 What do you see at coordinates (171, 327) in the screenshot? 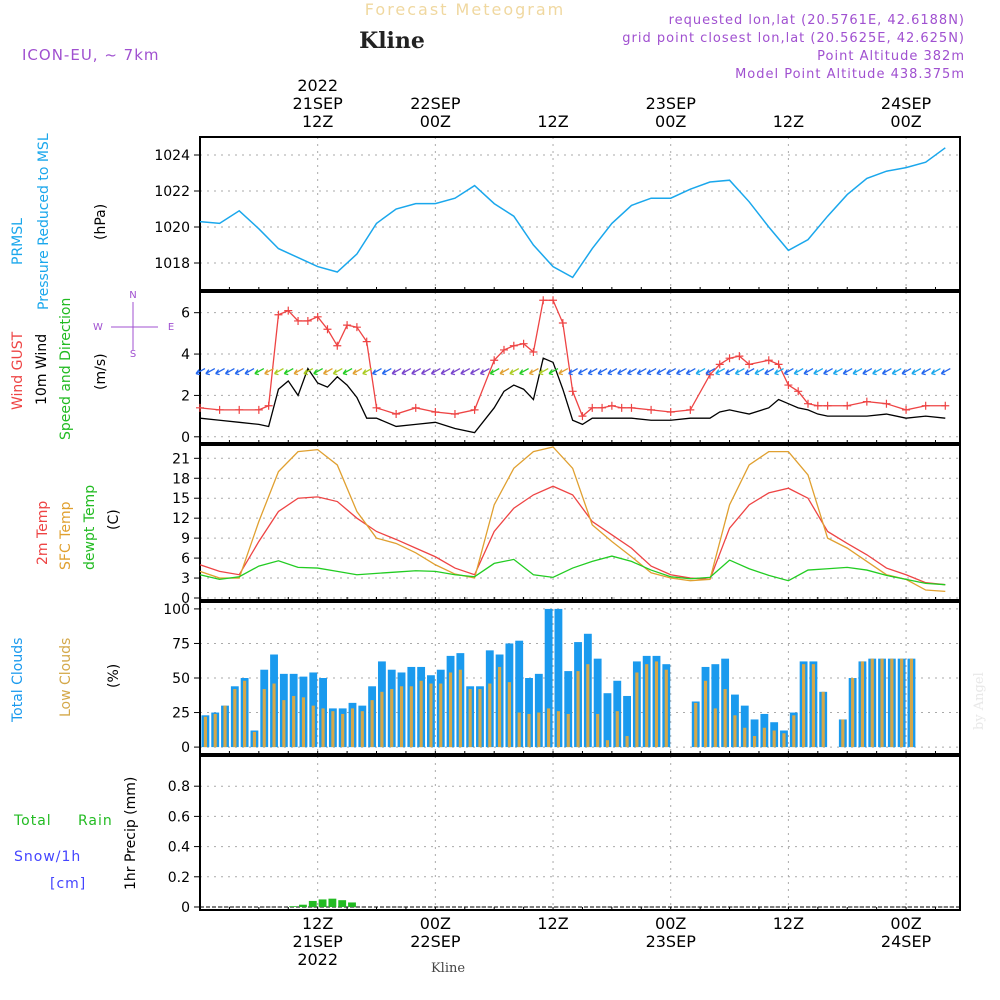
I see `compass-e: E` at bounding box center [171, 327].